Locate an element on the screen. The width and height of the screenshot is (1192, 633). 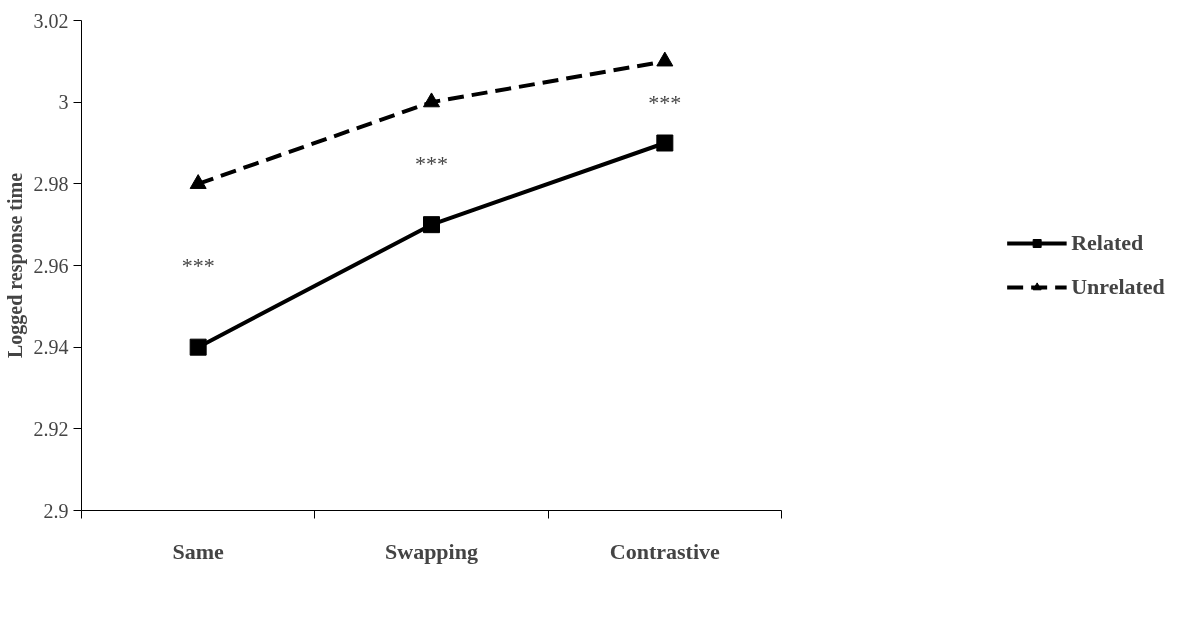
x-tick-label: Same is located at coordinates (198, 551).